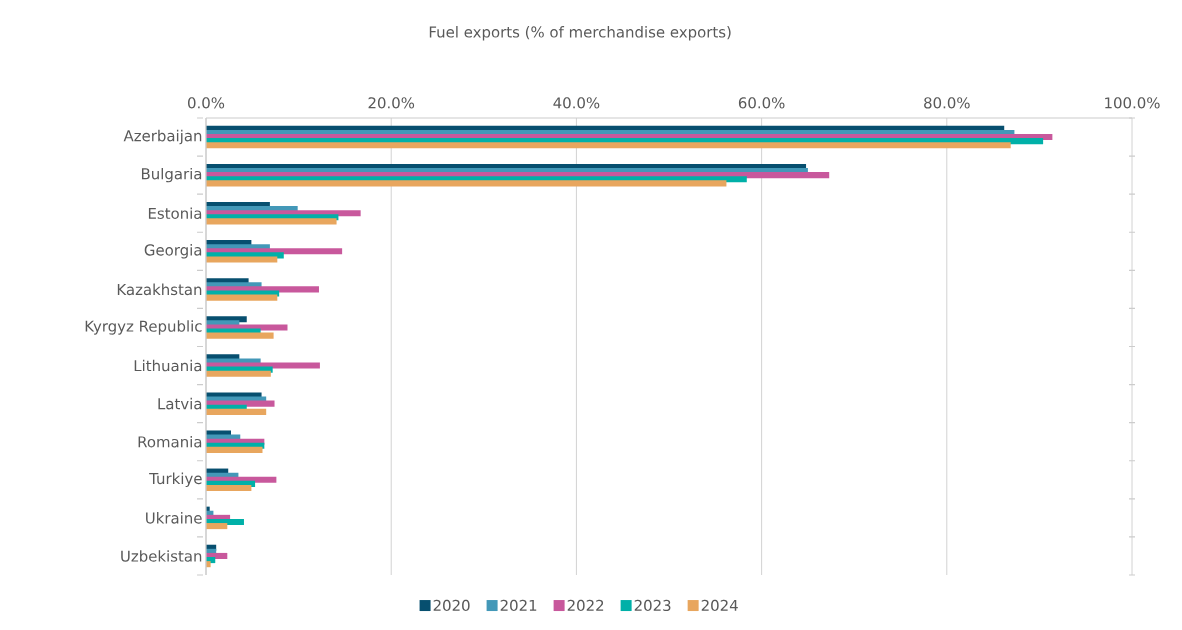 The image size is (1182, 630). I want to click on x-tick-label: 20.0%, so click(391, 103).